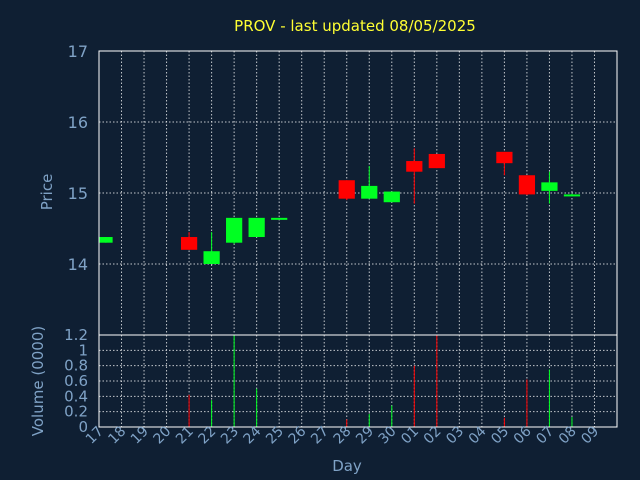  Describe the element at coordinates (76, 381) in the screenshot. I see `volume-tick-label: 0.6` at that location.